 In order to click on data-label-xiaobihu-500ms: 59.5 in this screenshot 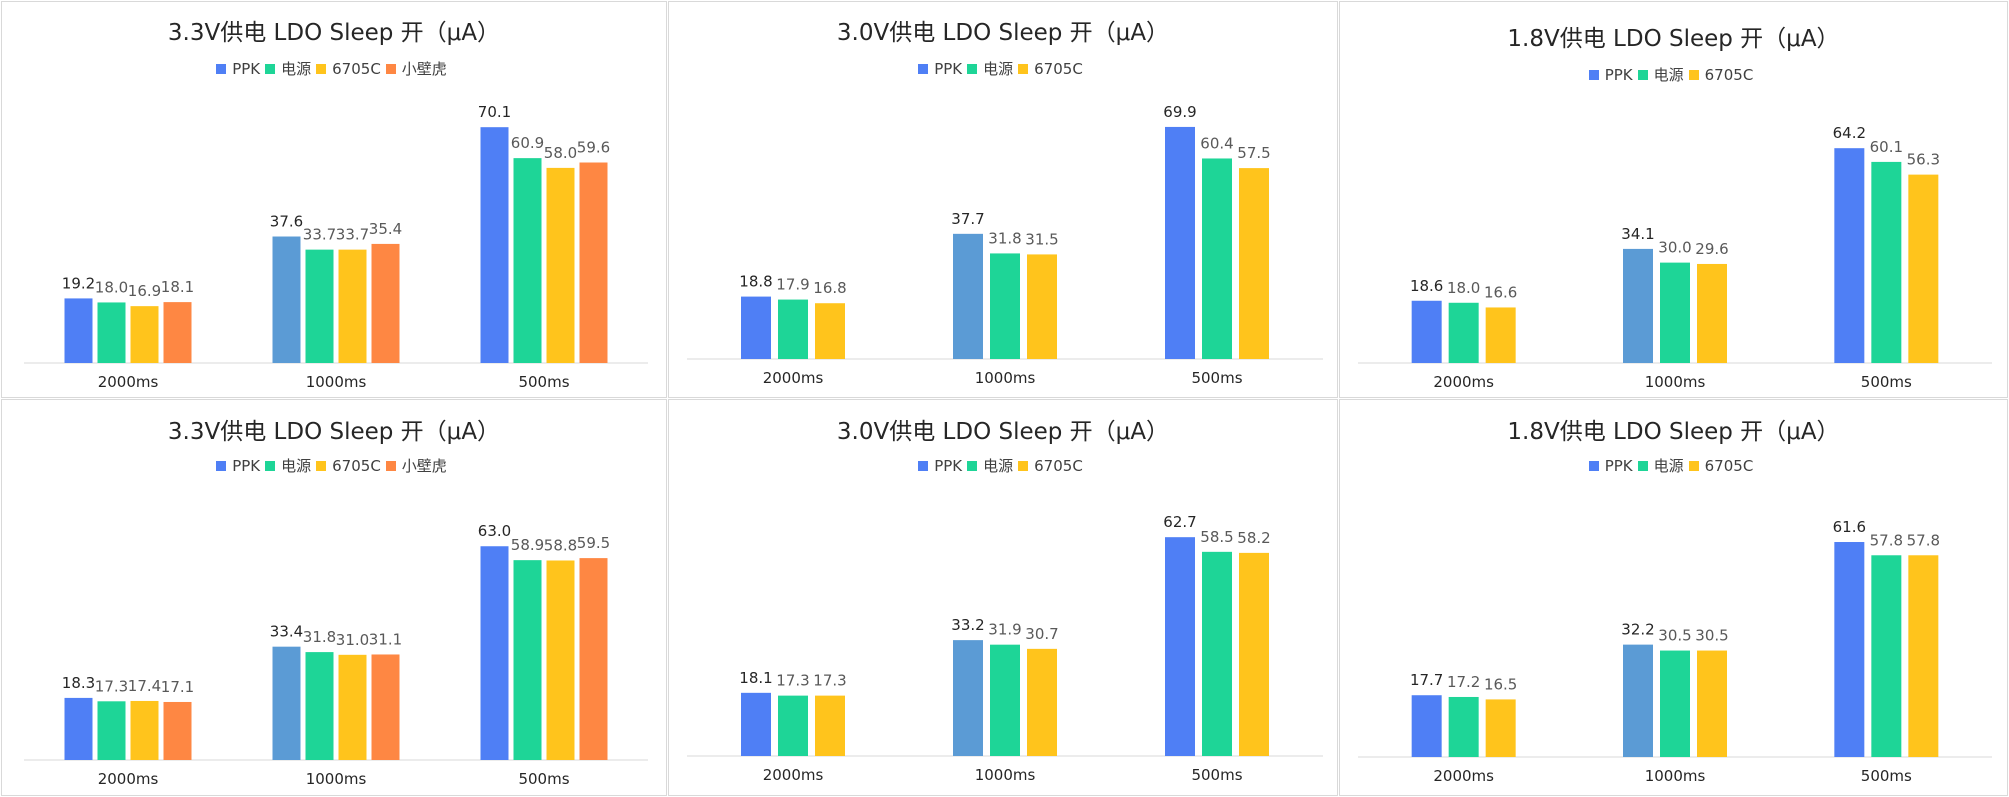, I will do `click(593, 543)`.